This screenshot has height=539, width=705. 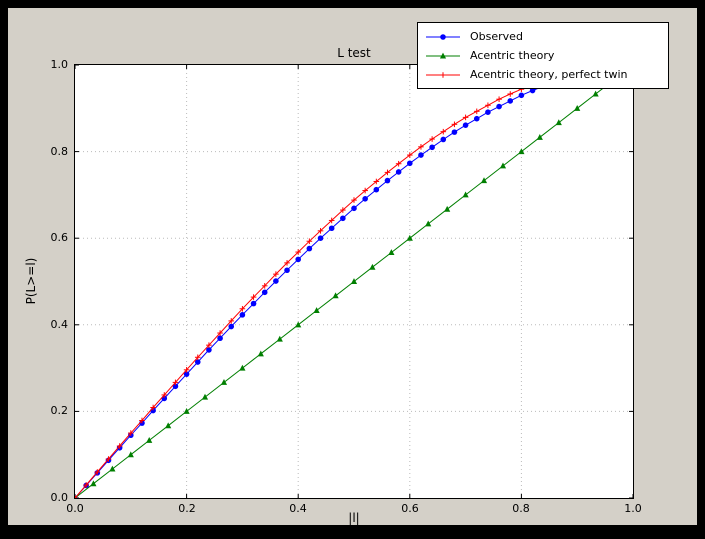 What do you see at coordinates (298, 508) in the screenshot?
I see `x-tick-label: 0.4` at bounding box center [298, 508].